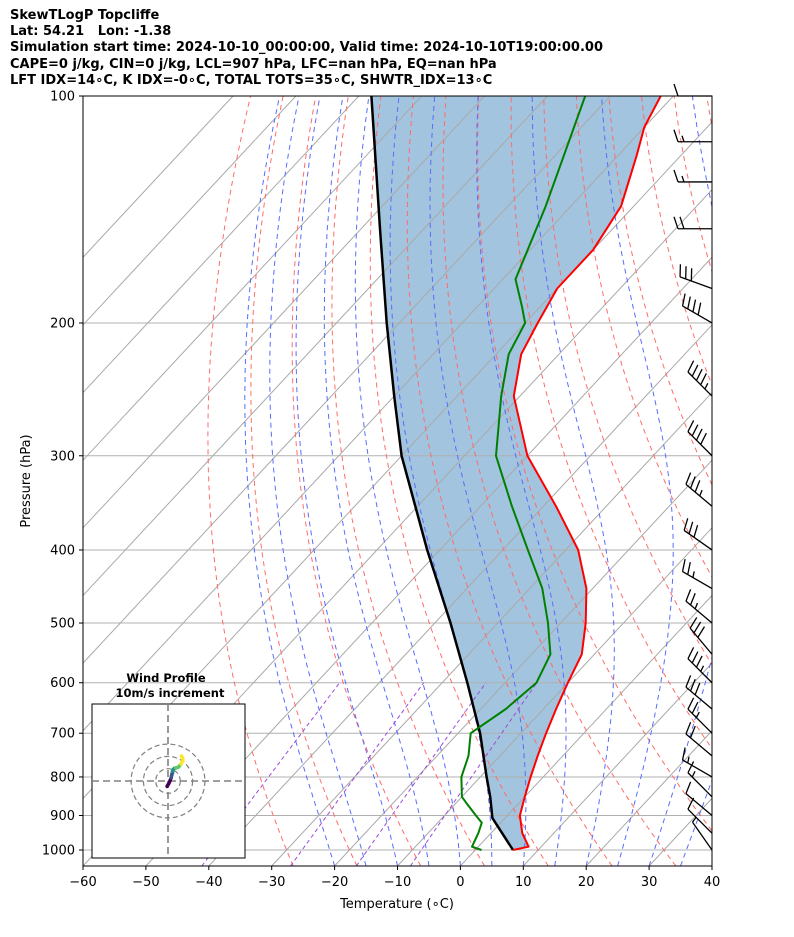 Image resolution: width=794 pixels, height=937 pixels. I want to click on dewpoint-profile-line, so click(523, 473).